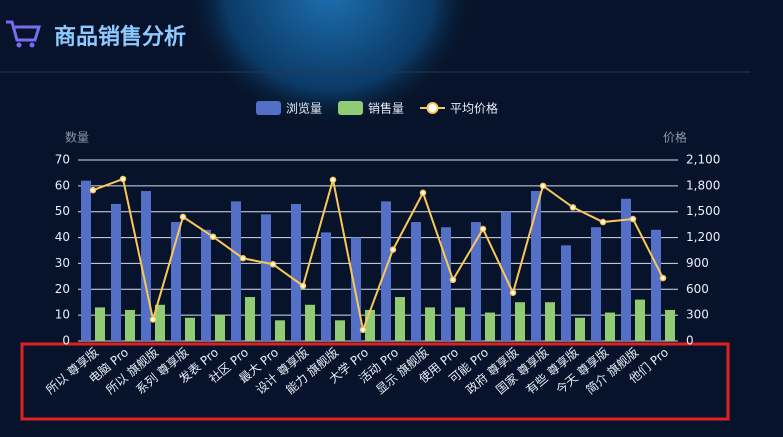 This screenshot has height=437, width=783. What do you see at coordinates (330, 80) in the screenshot?
I see `globe` at bounding box center [330, 80].